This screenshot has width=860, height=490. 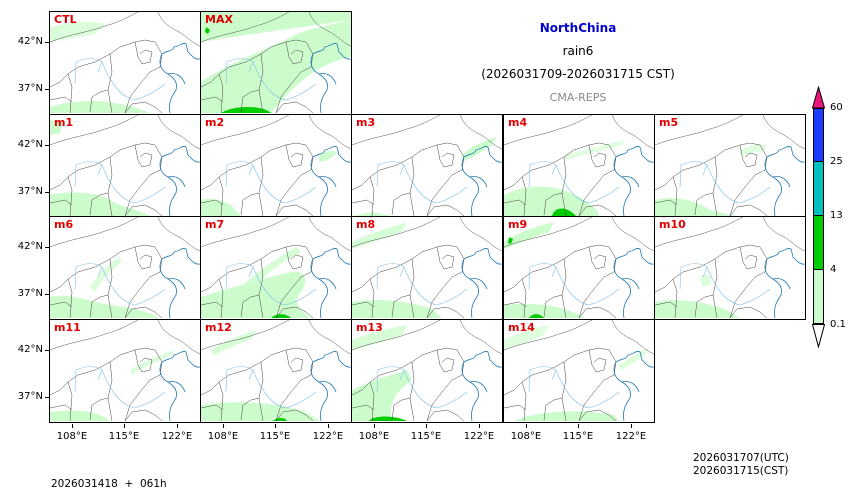 I want to click on map-panel-m4: m4, so click(x=579, y=166).